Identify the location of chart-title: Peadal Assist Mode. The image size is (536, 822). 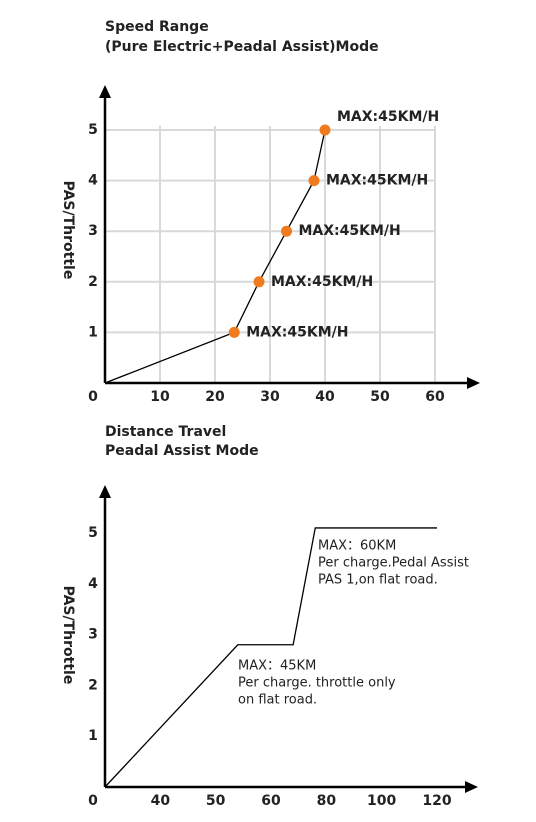
(182, 451).